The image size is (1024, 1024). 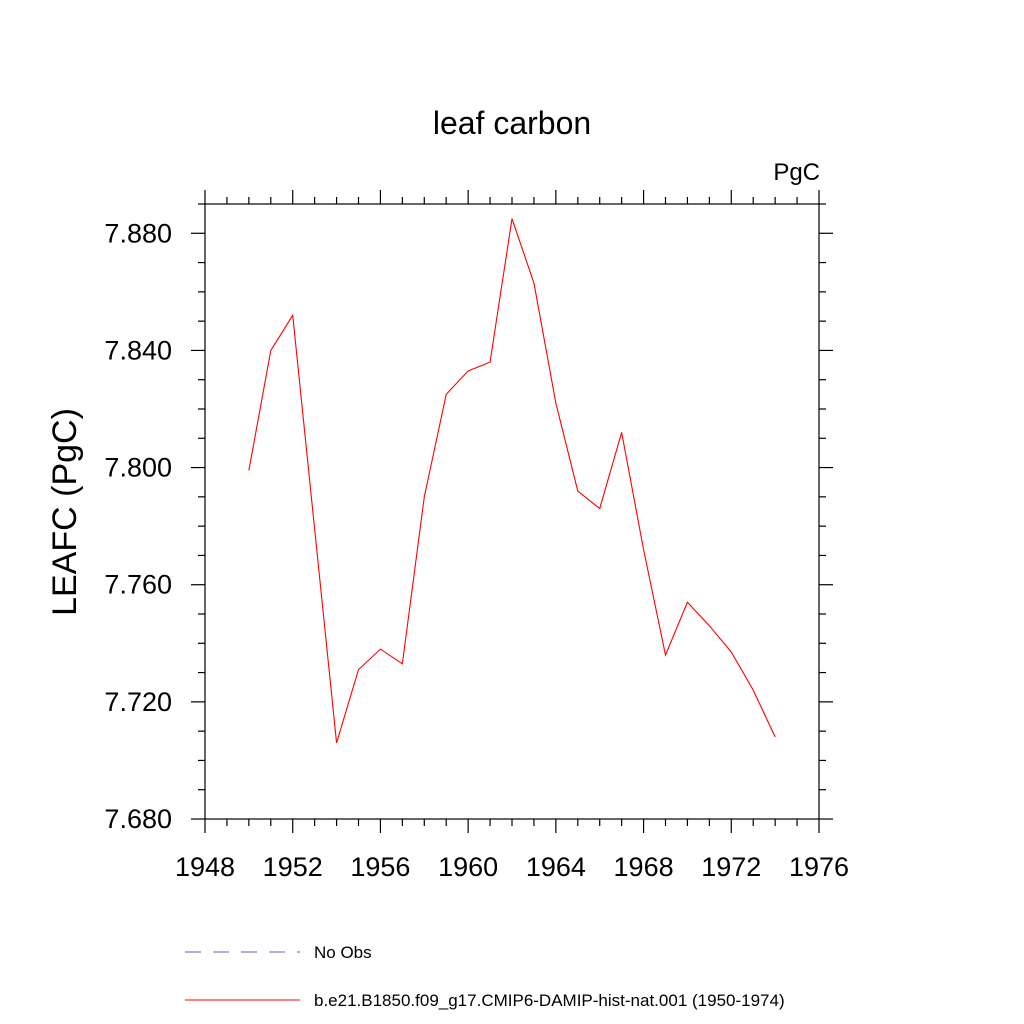 What do you see at coordinates (138, 233) in the screenshot?
I see `y-tick-label: 7.880` at bounding box center [138, 233].